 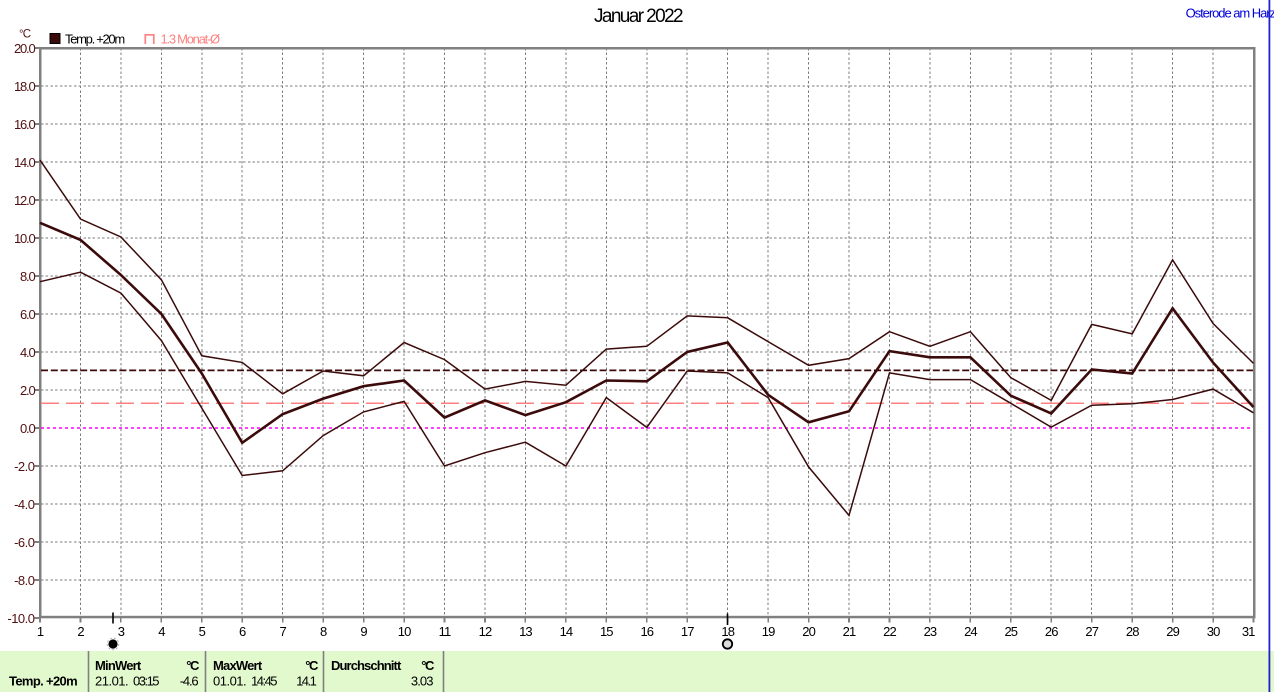 What do you see at coordinates (80, 631) in the screenshot?
I see `svg-text: 2` at bounding box center [80, 631].